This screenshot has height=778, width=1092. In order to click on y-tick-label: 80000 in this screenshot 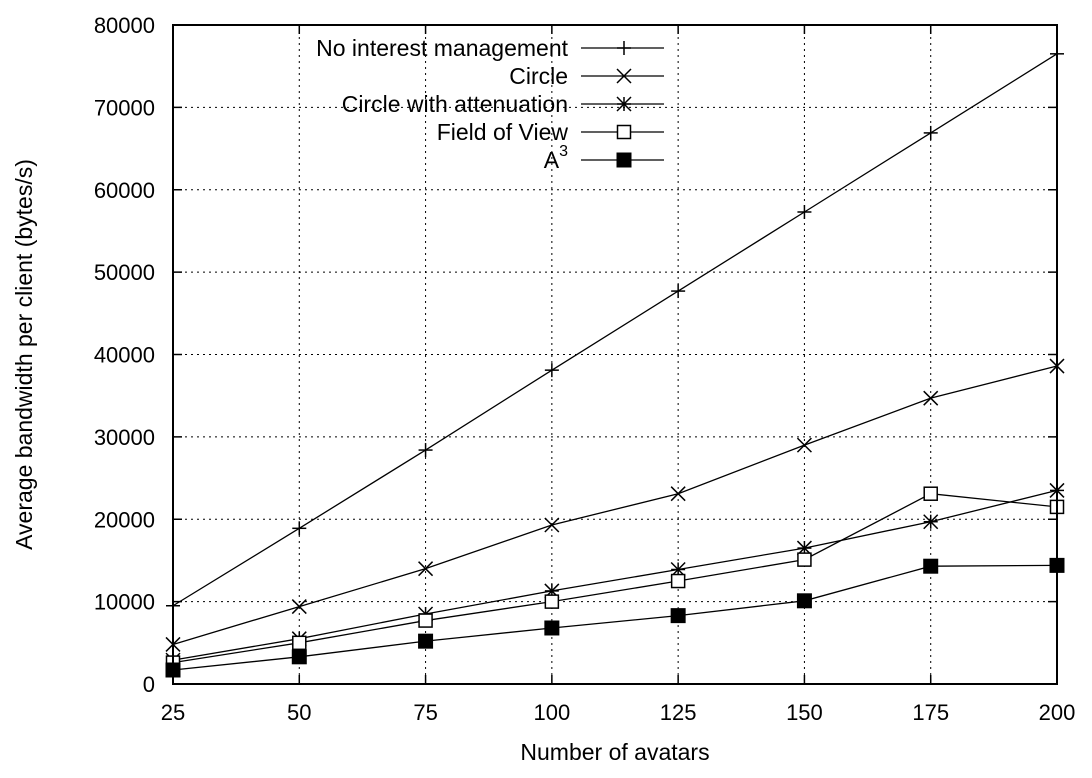, I will do `click(124, 25)`.